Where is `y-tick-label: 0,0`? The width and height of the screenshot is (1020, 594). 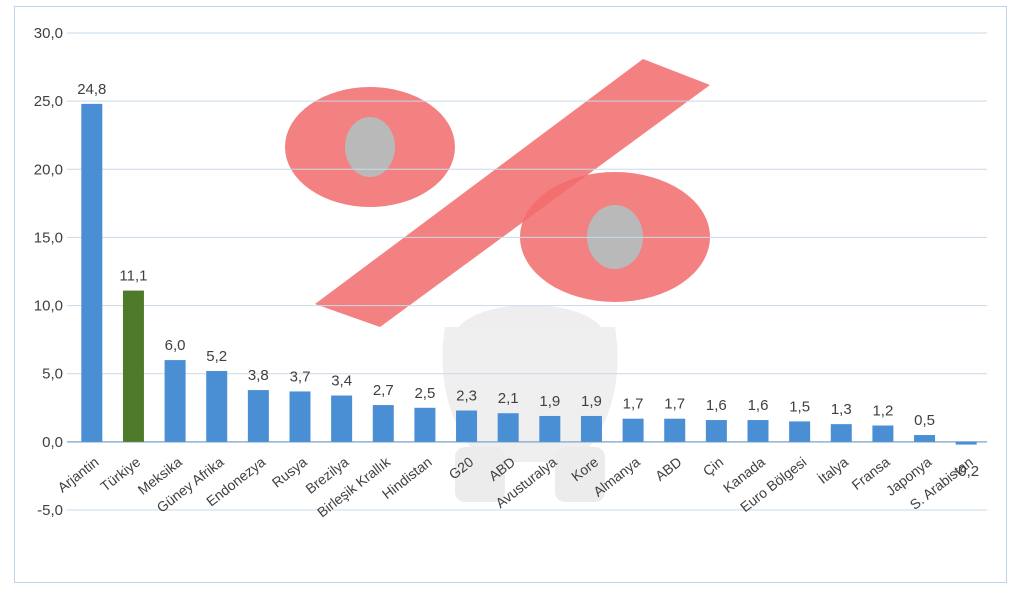 y-tick-label: 0,0 is located at coordinates (52, 442).